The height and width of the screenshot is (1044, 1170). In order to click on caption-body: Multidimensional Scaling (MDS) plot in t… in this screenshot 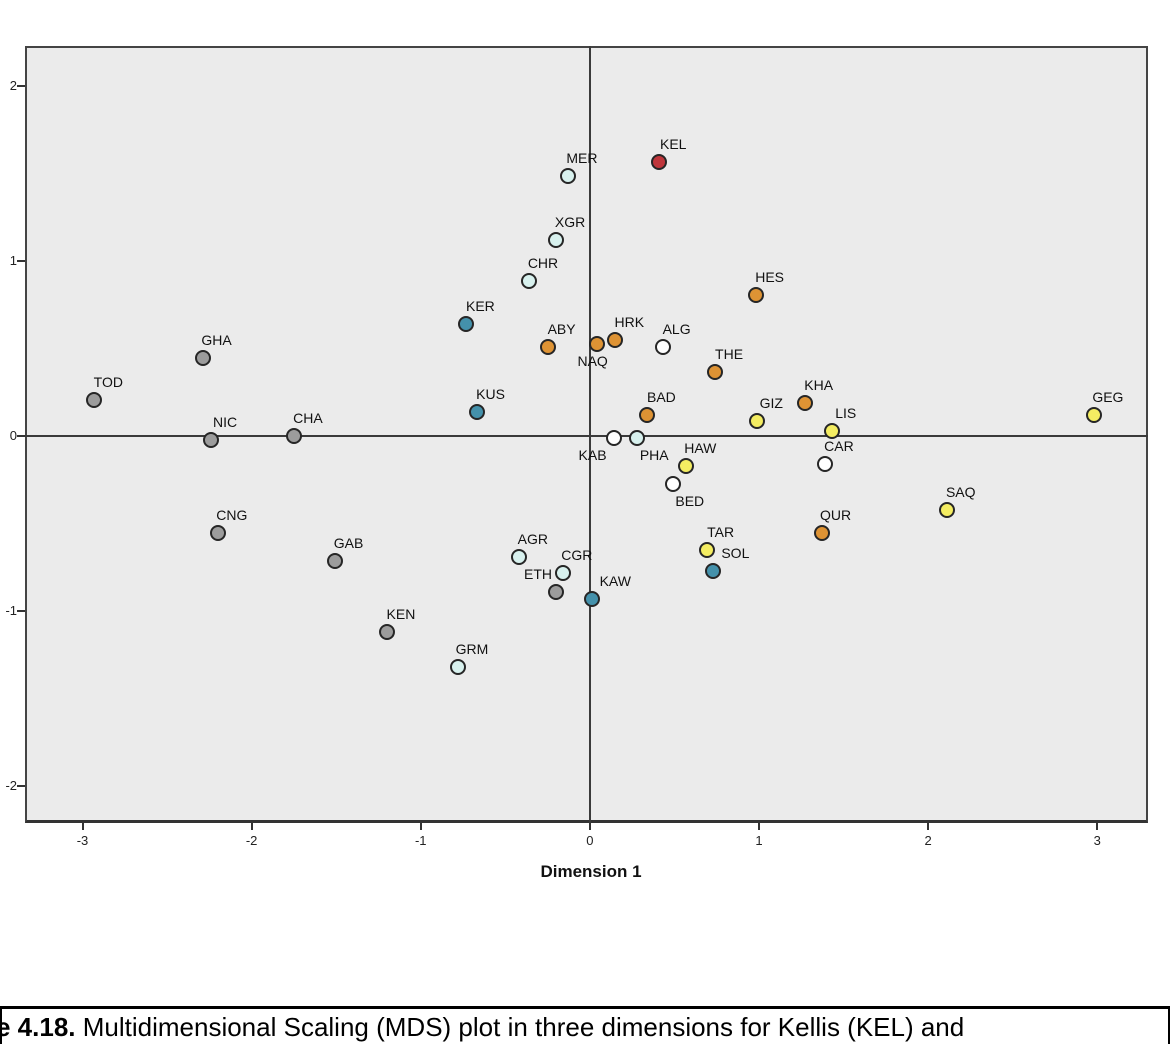, I will do `click(520, 1027)`.